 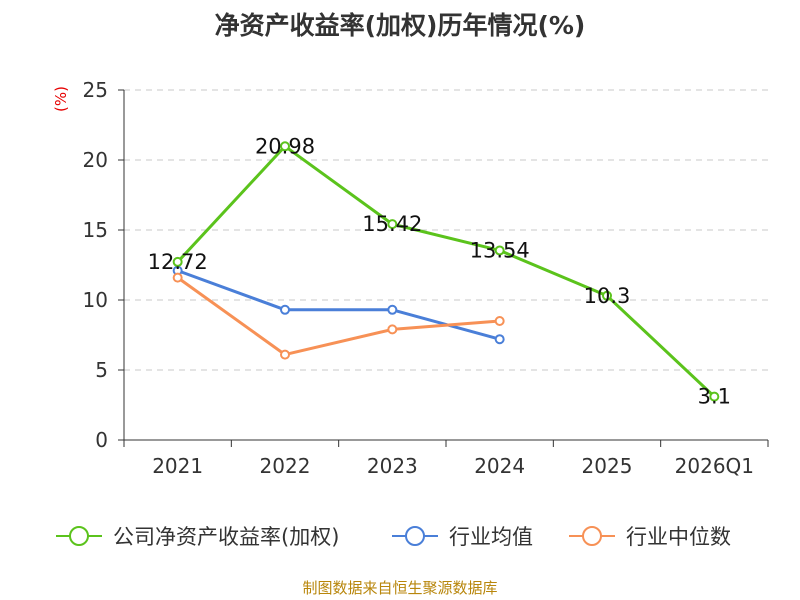 What do you see at coordinates (101, 440) in the screenshot?
I see `y-tick-label-0: 0` at bounding box center [101, 440].